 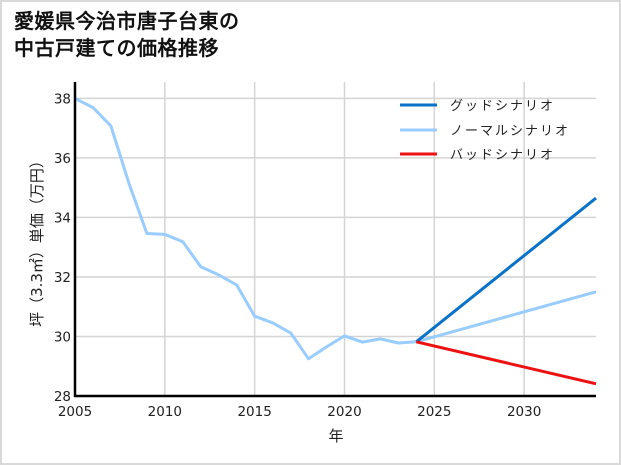 I want to click on y-tick-label: 34, so click(x=62, y=218).